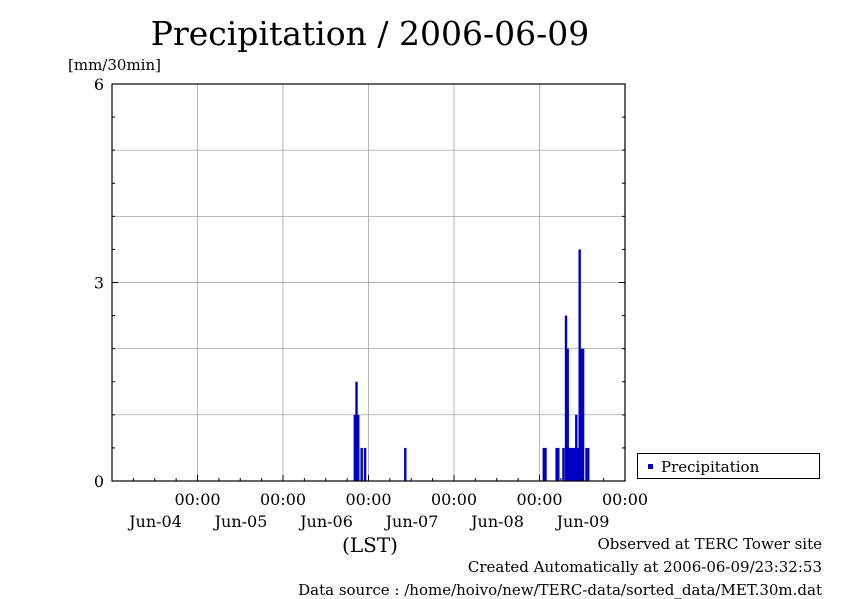  I want to click on legend-swatch, so click(650, 466).